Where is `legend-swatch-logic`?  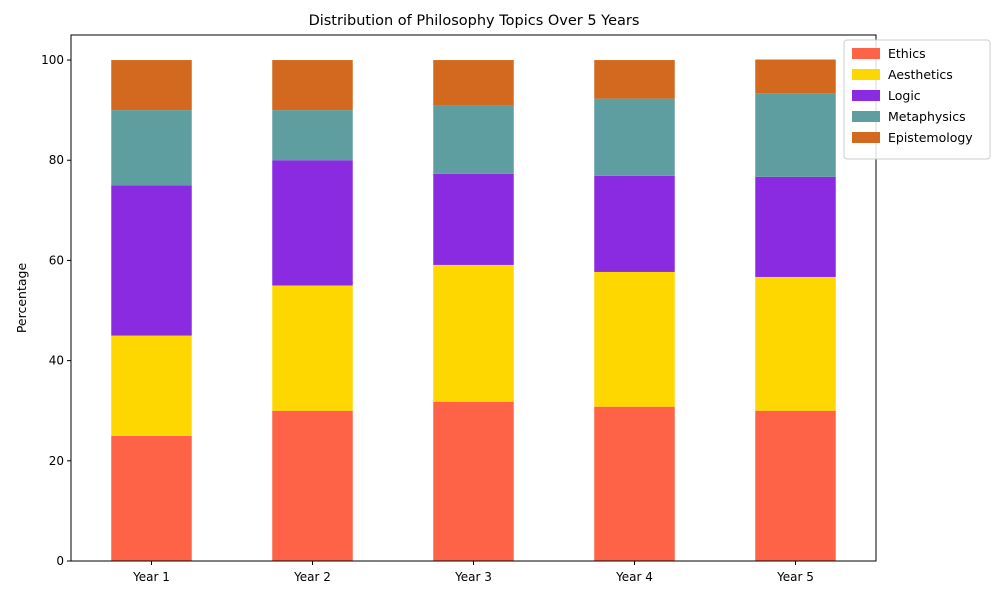 legend-swatch-logic is located at coordinates (866, 95).